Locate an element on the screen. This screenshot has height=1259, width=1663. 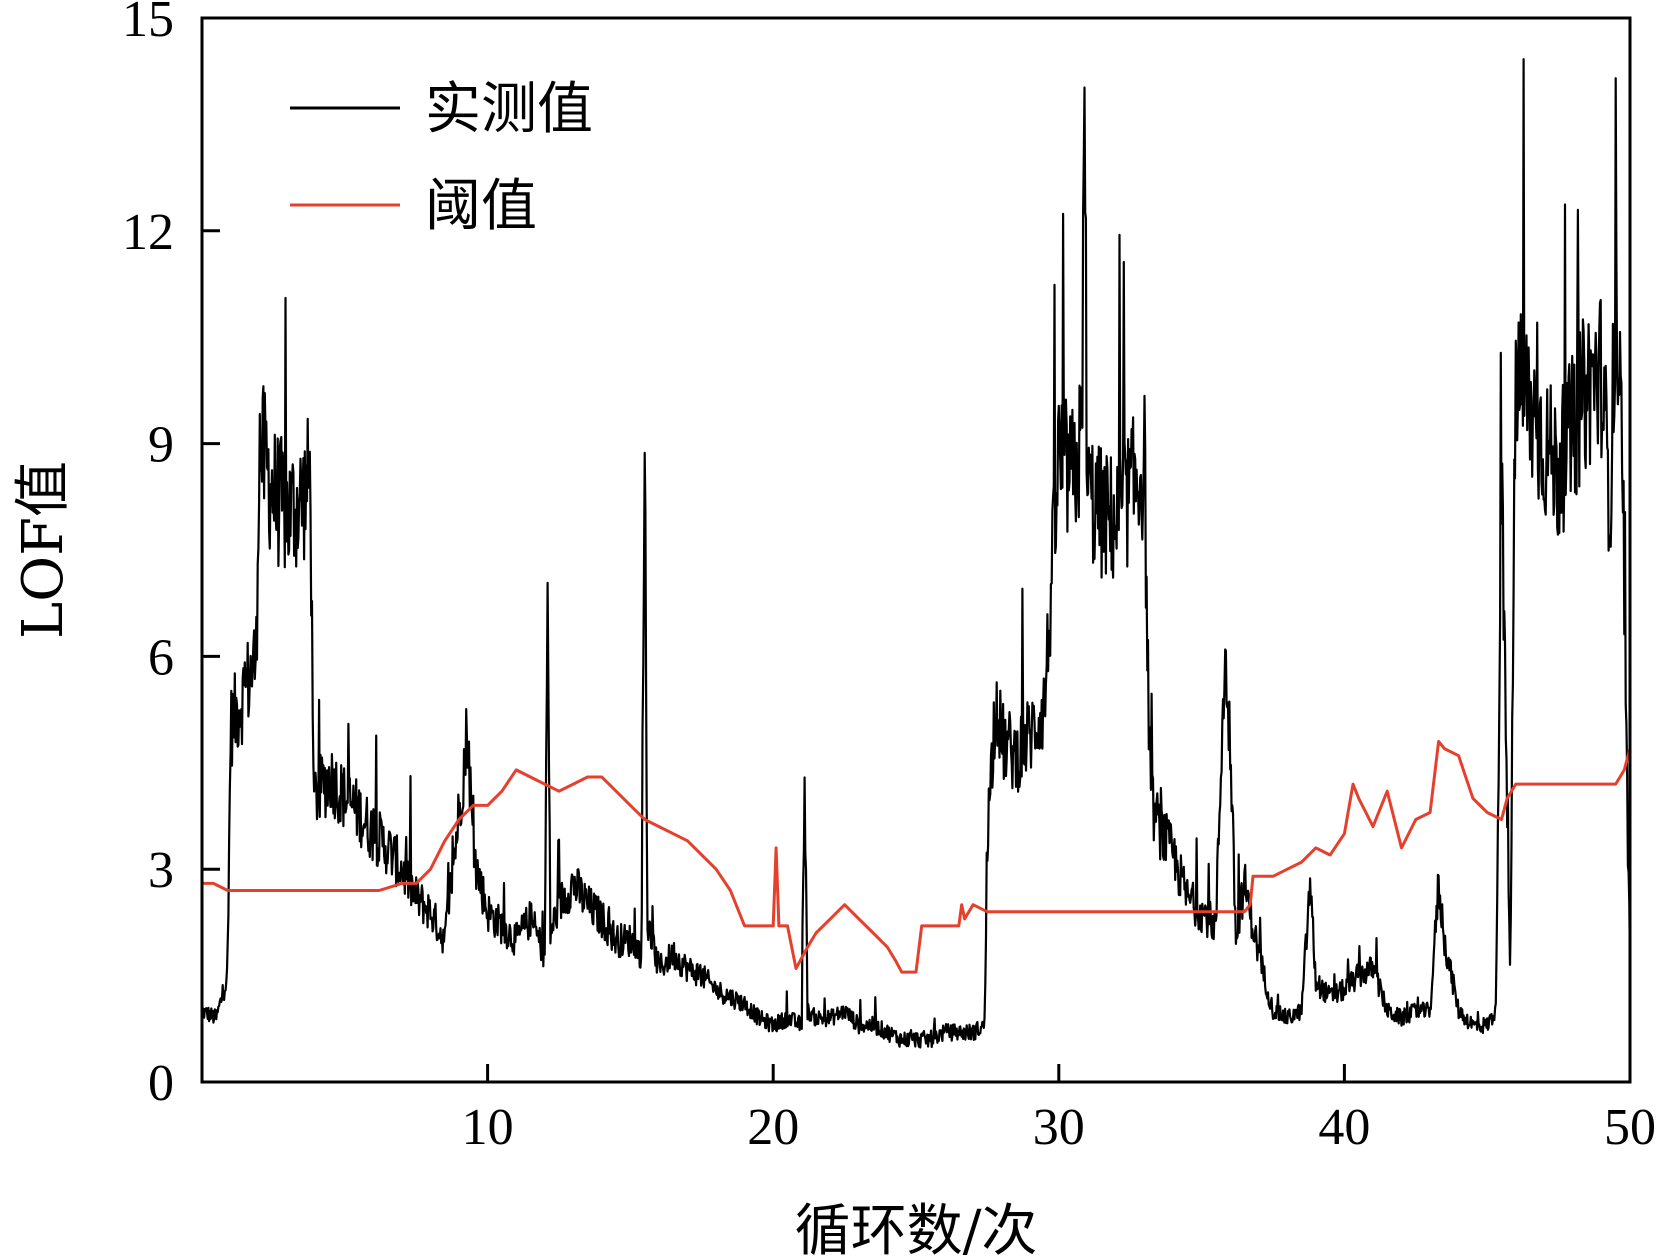
y-tick-label: 6 is located at coordinates (161, 657).